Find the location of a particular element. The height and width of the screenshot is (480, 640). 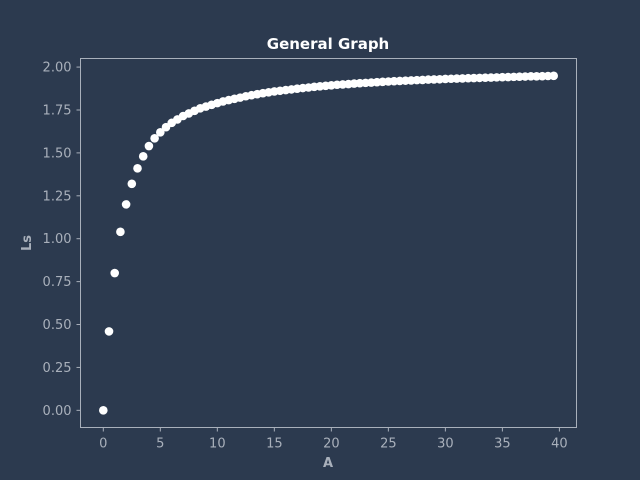

x-tick-label: 25 is located at coordinates (388, 444).